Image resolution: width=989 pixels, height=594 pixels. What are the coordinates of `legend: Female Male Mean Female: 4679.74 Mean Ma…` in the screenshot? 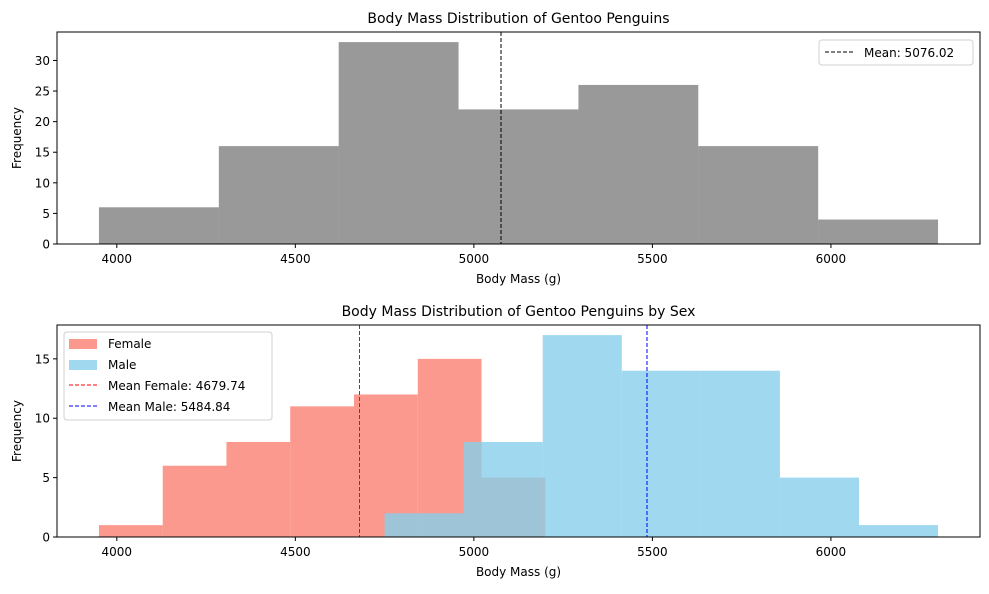 It's located at (168, 376).